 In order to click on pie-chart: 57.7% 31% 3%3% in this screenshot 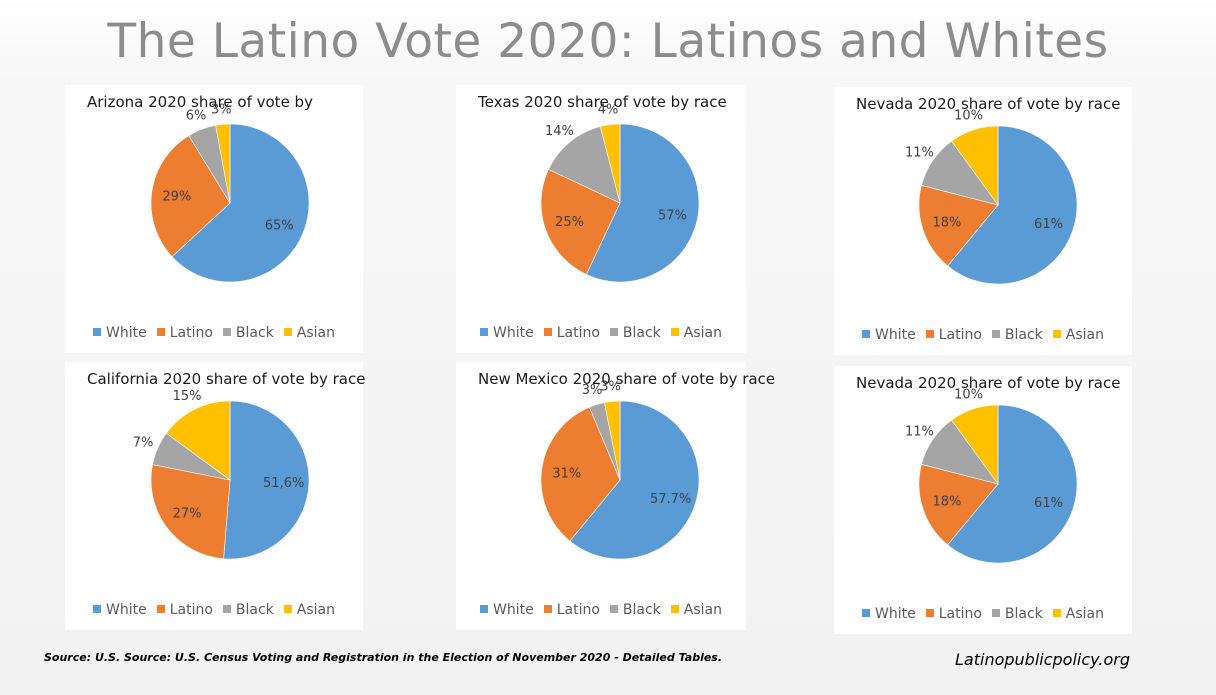, I will do `click(620, 470)`.